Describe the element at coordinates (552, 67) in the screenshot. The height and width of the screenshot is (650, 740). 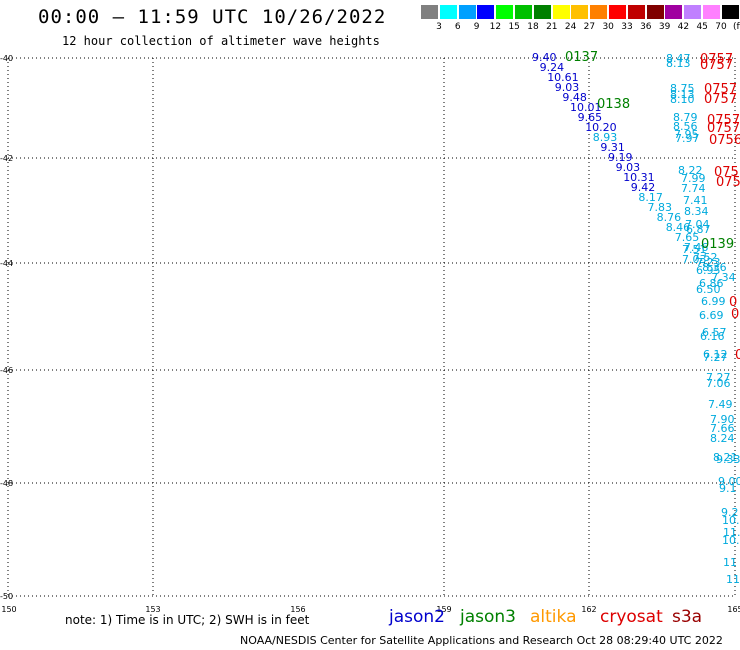
I see `swh-value: 9.24` at that location.